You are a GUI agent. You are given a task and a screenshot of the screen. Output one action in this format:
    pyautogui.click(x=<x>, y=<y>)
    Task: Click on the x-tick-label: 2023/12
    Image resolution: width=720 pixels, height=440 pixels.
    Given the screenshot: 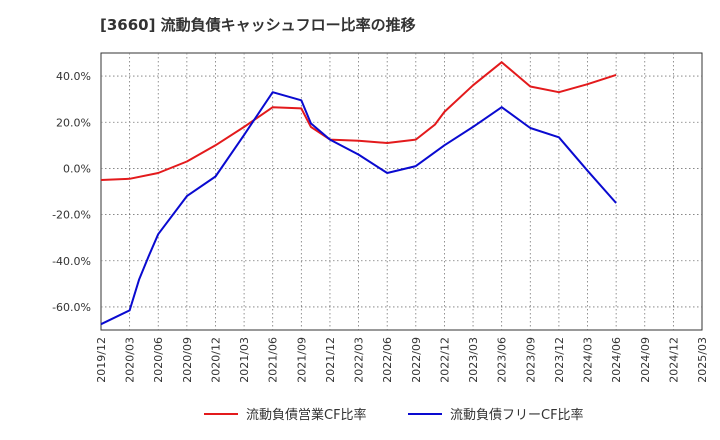 What is the action you would take?
    pyautogui.click(x=559, y=360)
    